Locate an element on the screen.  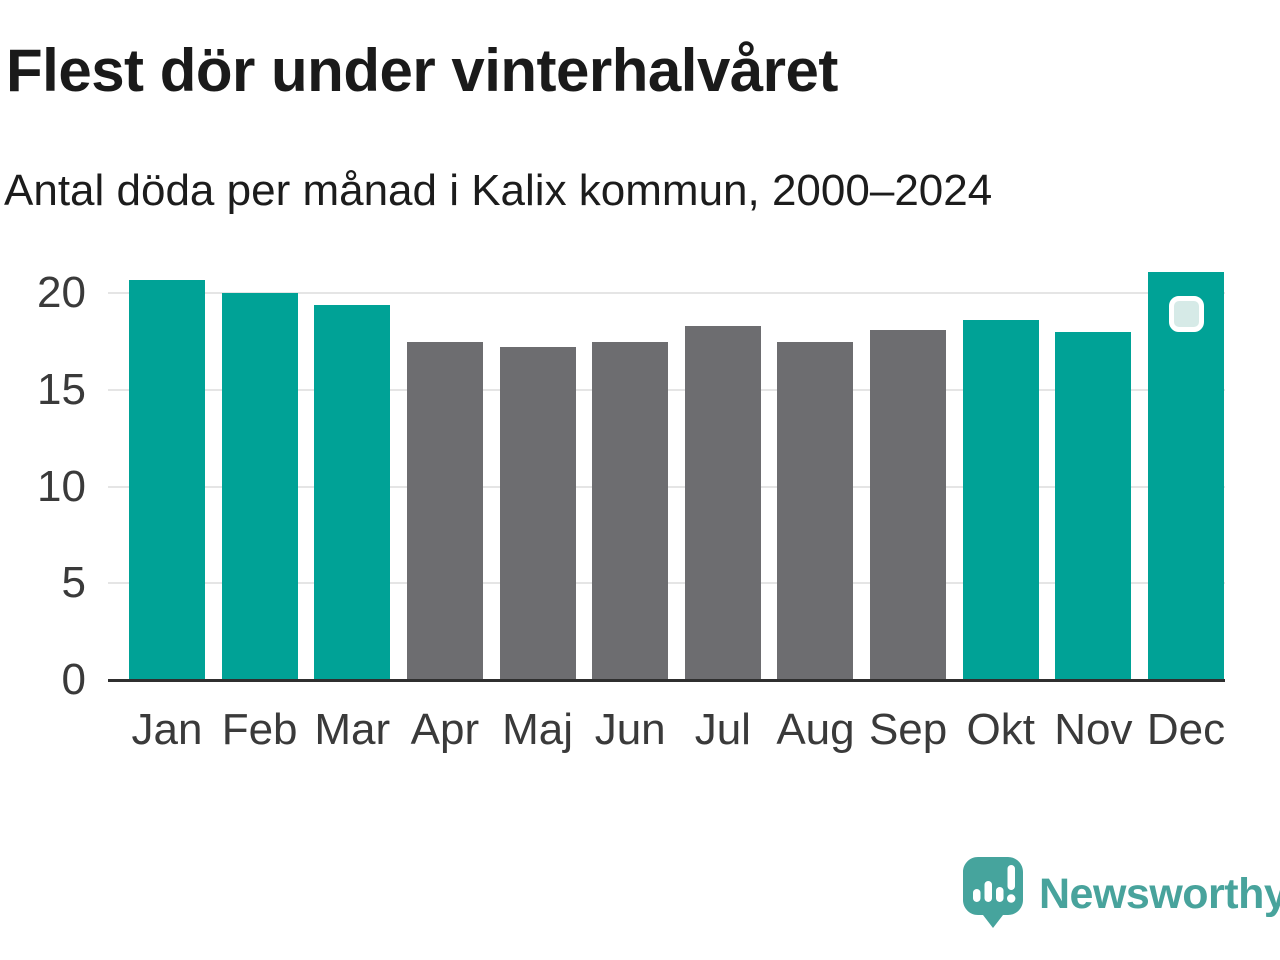
x-axis-line is located at coordinates (666, 680).